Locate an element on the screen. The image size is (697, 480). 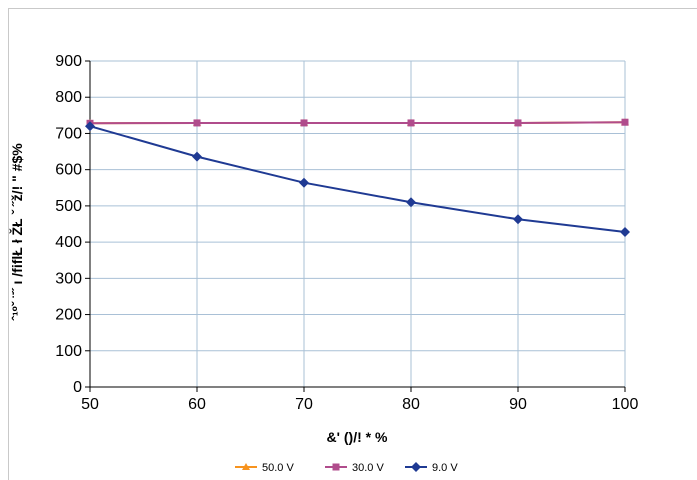
x-tick-label: 50 is located at coordinates (90, 404).